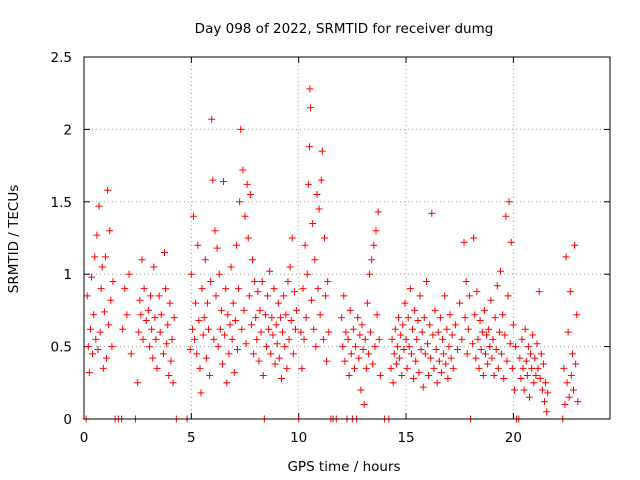  I want to click on y-tick-label: 0, so click(67, 420).